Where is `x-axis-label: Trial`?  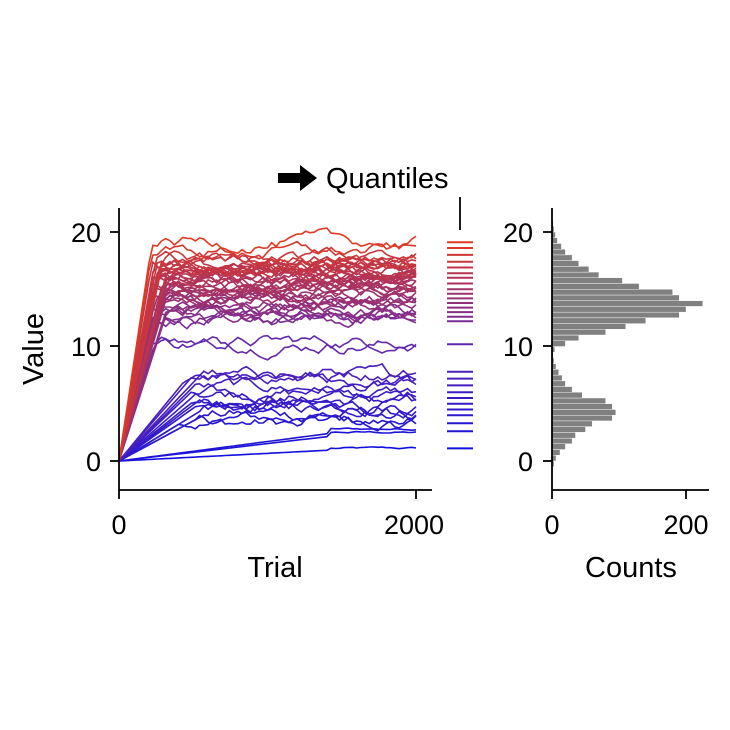
x-axis-label: Trial is located at coordinates (274, 568).